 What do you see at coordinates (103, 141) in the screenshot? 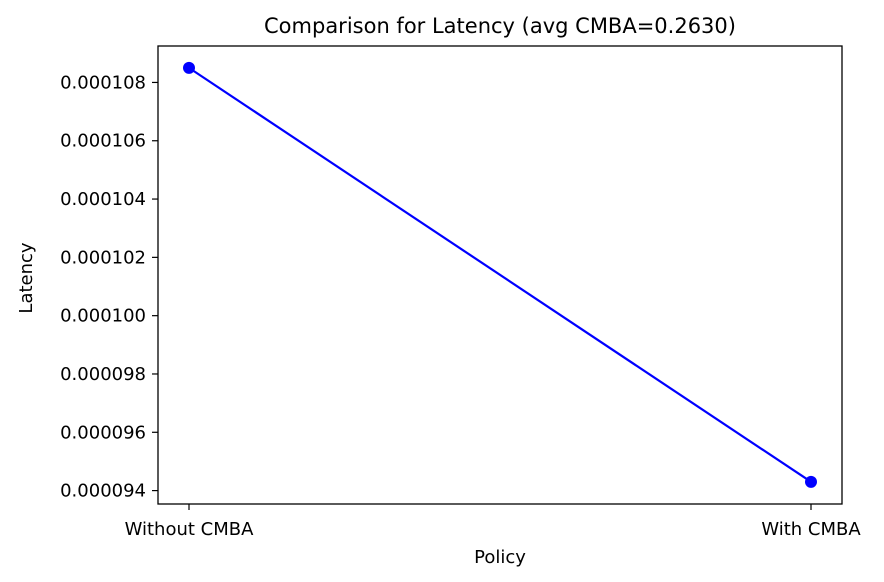
I see `y-tick-label: 0.000106` at bounding box center [103, 141].